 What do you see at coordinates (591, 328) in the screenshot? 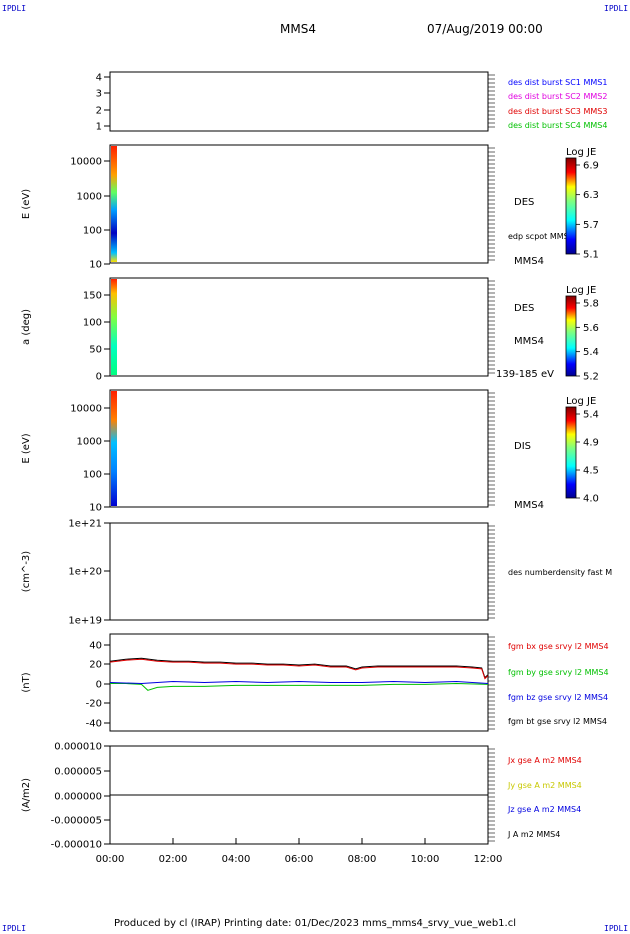
I see `colorbar-tick-label: 5.6` at bounding box center [591, 328].